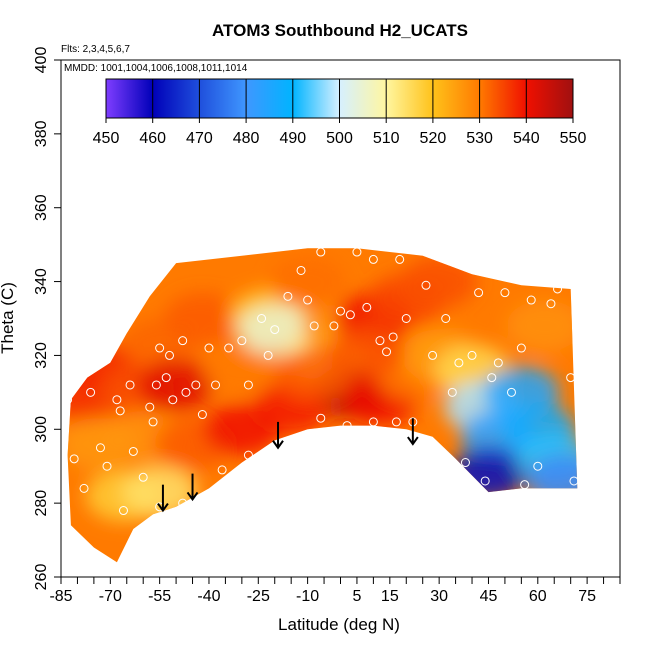 This screenshot has height=650, width=650. What do you see at coordinates (41, 207) in the screenshot?
I see `y-tick-label: 360` at bounding box center [41, 207].